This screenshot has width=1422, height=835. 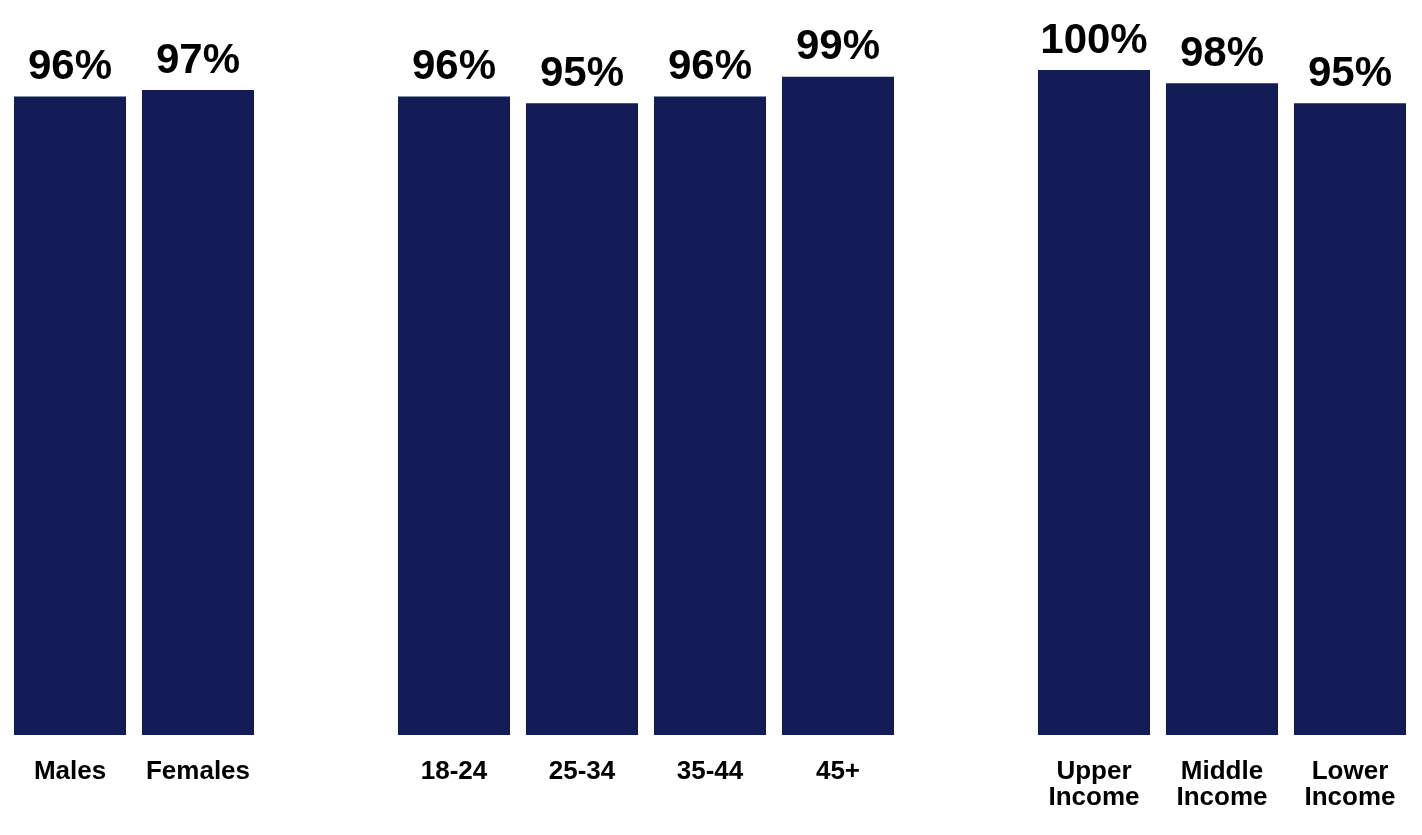 What do you see at coordinates (198, 58) in the screenshot?
I see `data-label: 97%` at bounding box center [198, 58].